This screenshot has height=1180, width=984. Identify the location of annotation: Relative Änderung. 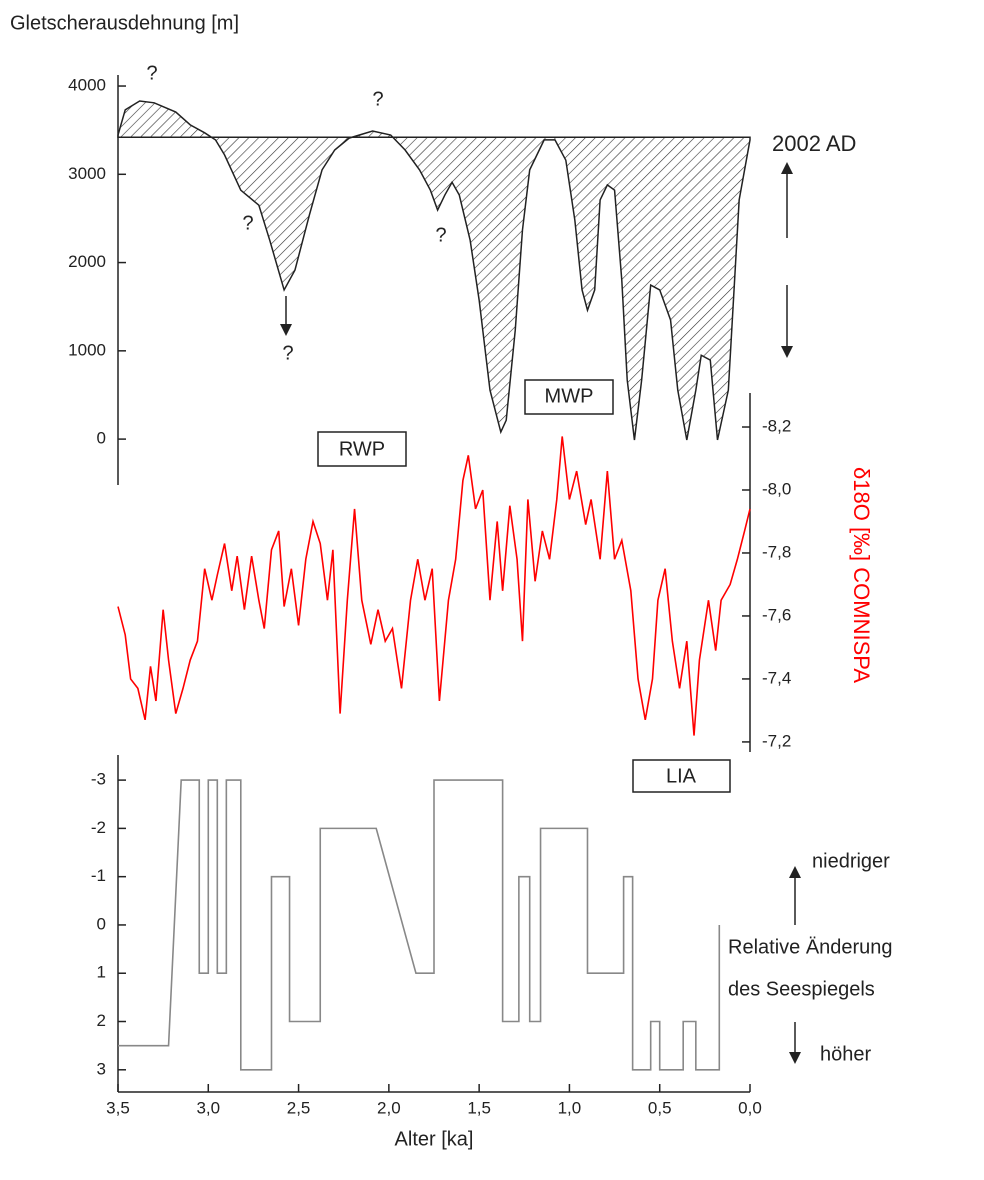
(810, 947).